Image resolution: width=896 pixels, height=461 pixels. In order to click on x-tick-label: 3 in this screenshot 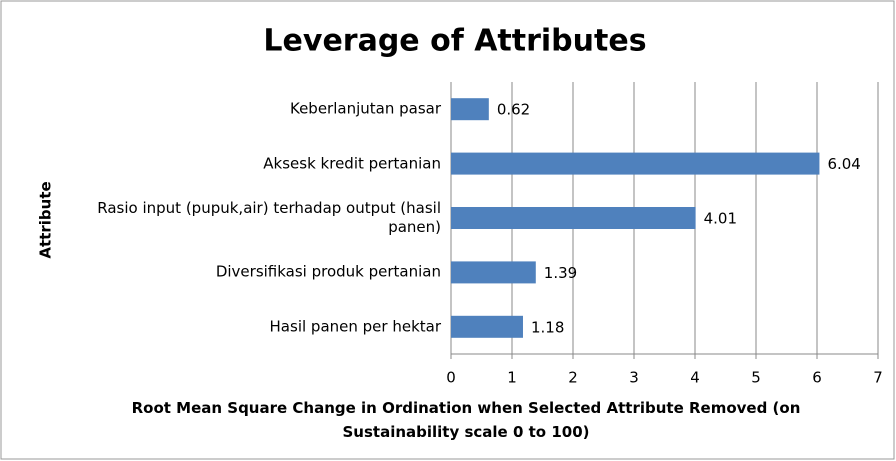, I will do `click(634, 378)`.